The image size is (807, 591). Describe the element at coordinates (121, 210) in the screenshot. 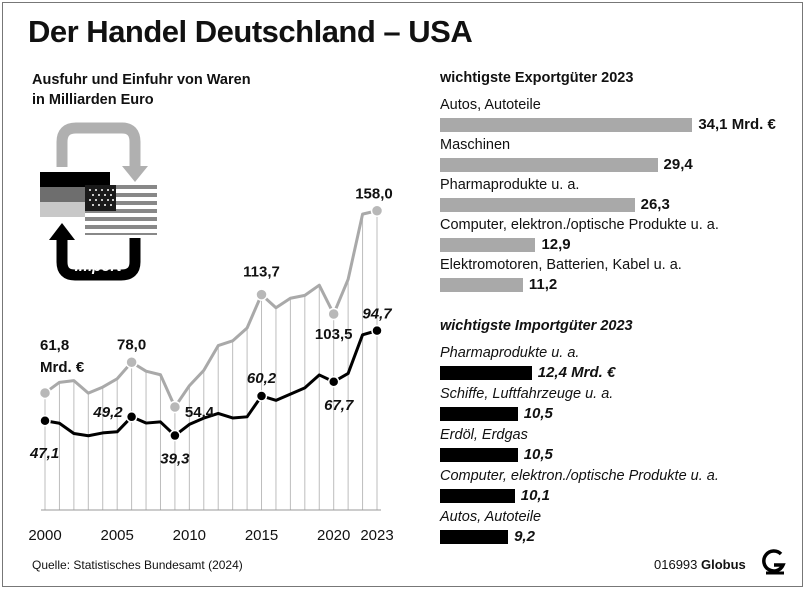

I see `usa-flag-icon` at that location.